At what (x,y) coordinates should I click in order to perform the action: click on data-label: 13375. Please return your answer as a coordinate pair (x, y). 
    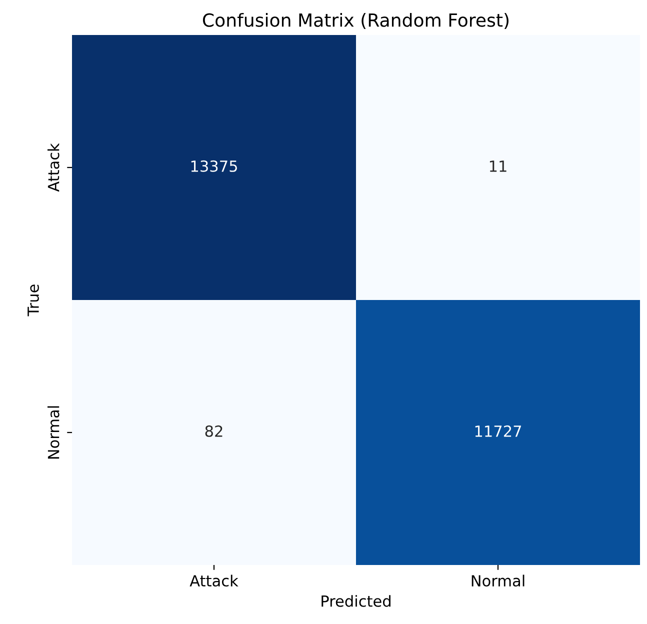
    Looking at the image, I should click on (214, 166).